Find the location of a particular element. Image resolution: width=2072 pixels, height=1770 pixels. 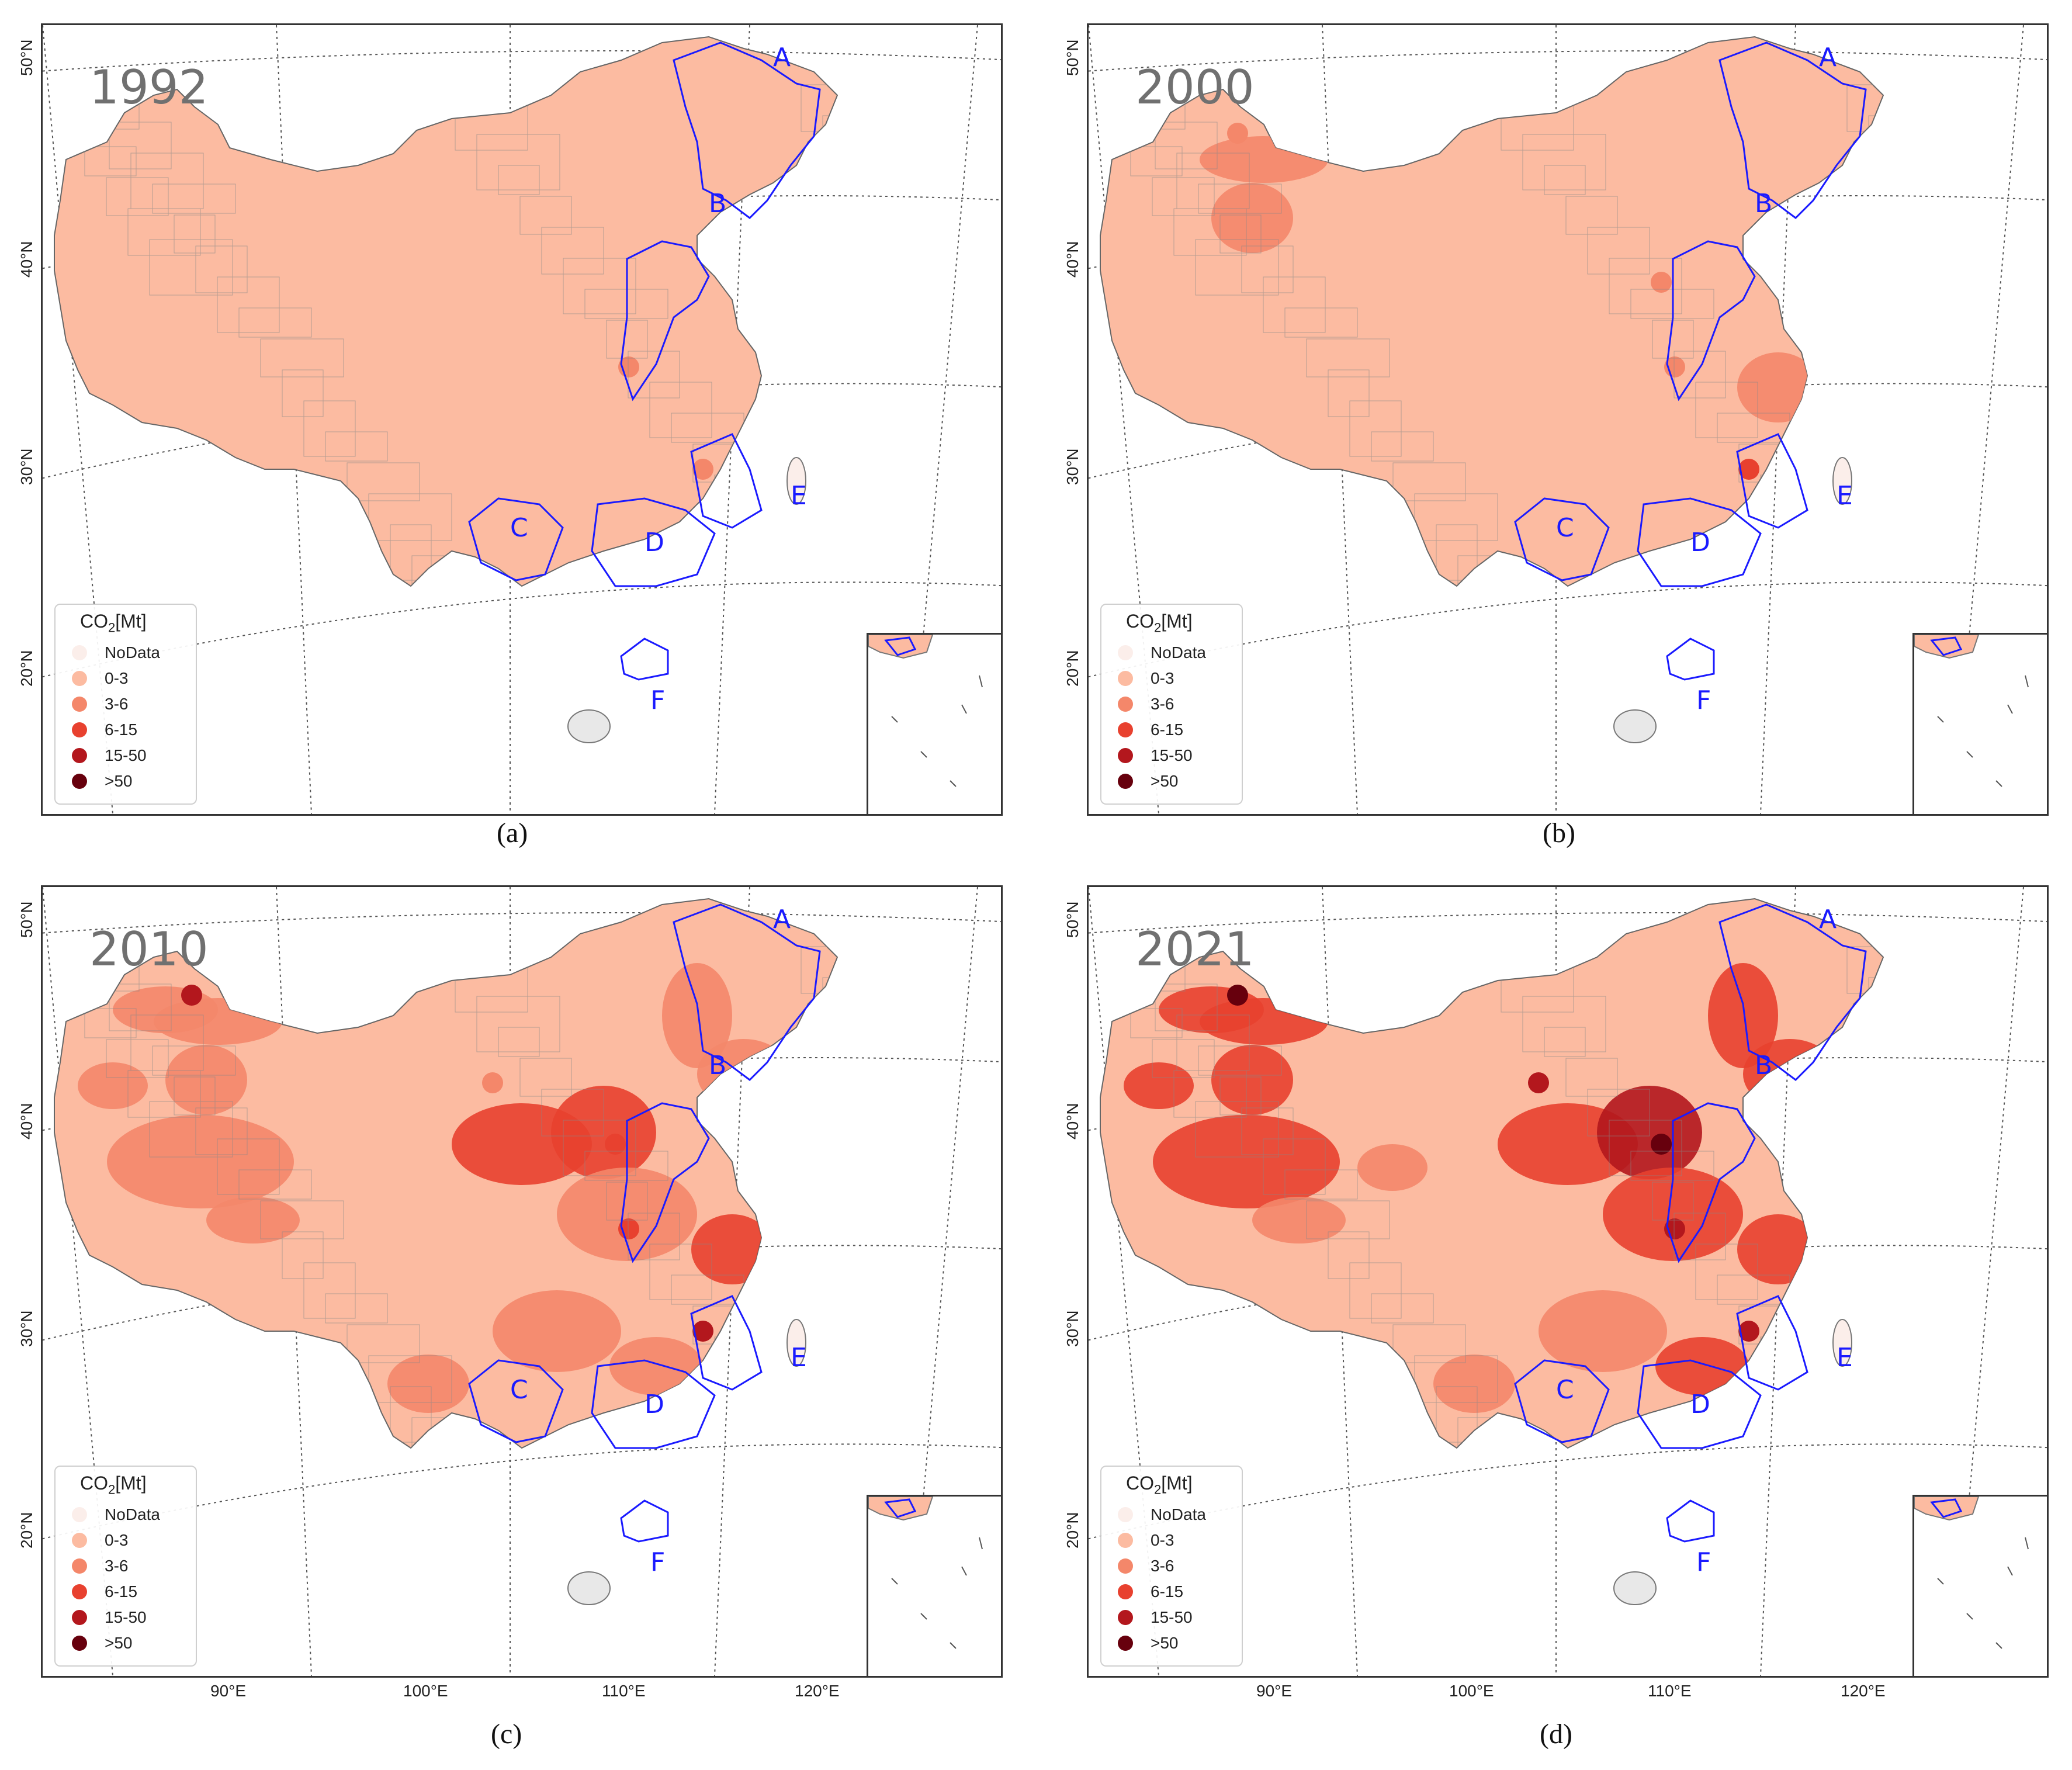

lat-label: 30°N is located at coordinates (1072, 467).